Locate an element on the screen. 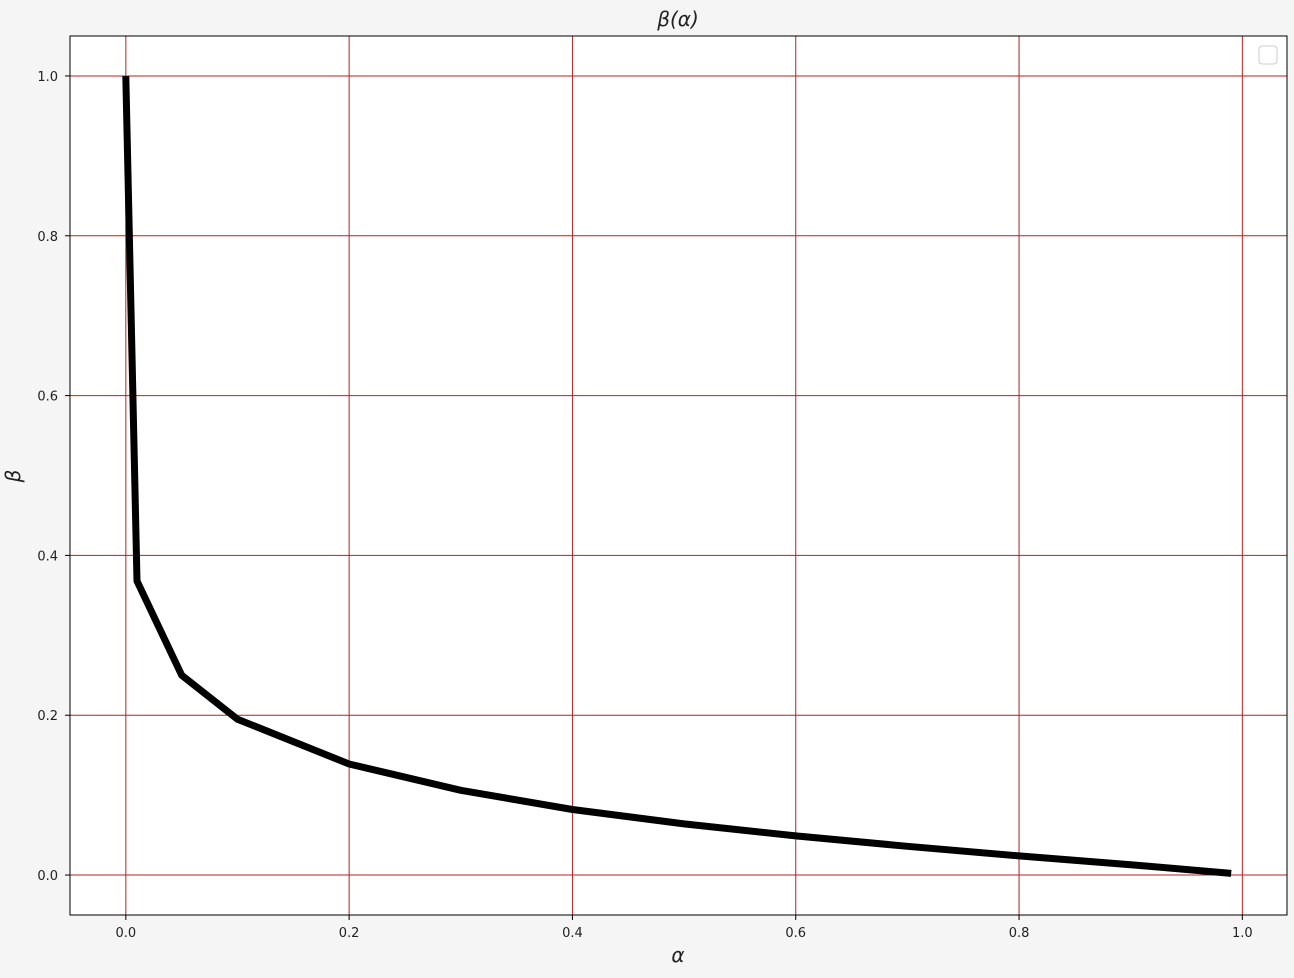  x-tick-label: 0.8 is located at coordinates (1019, 933).